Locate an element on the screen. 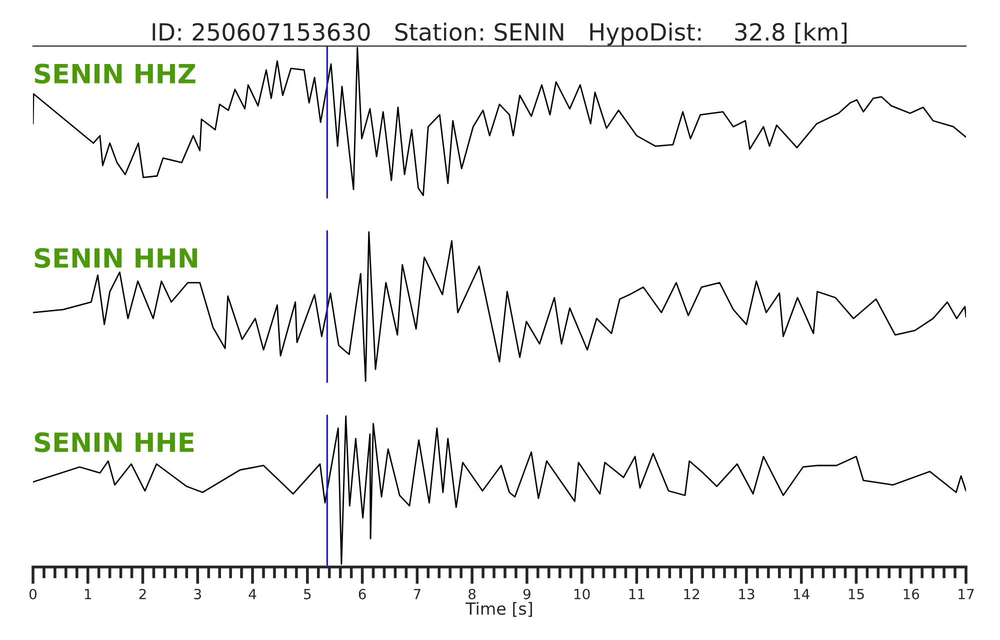 This screenshot has width=1000, height=640. x-tick-label: 9 is located at coordinates (526, 594).